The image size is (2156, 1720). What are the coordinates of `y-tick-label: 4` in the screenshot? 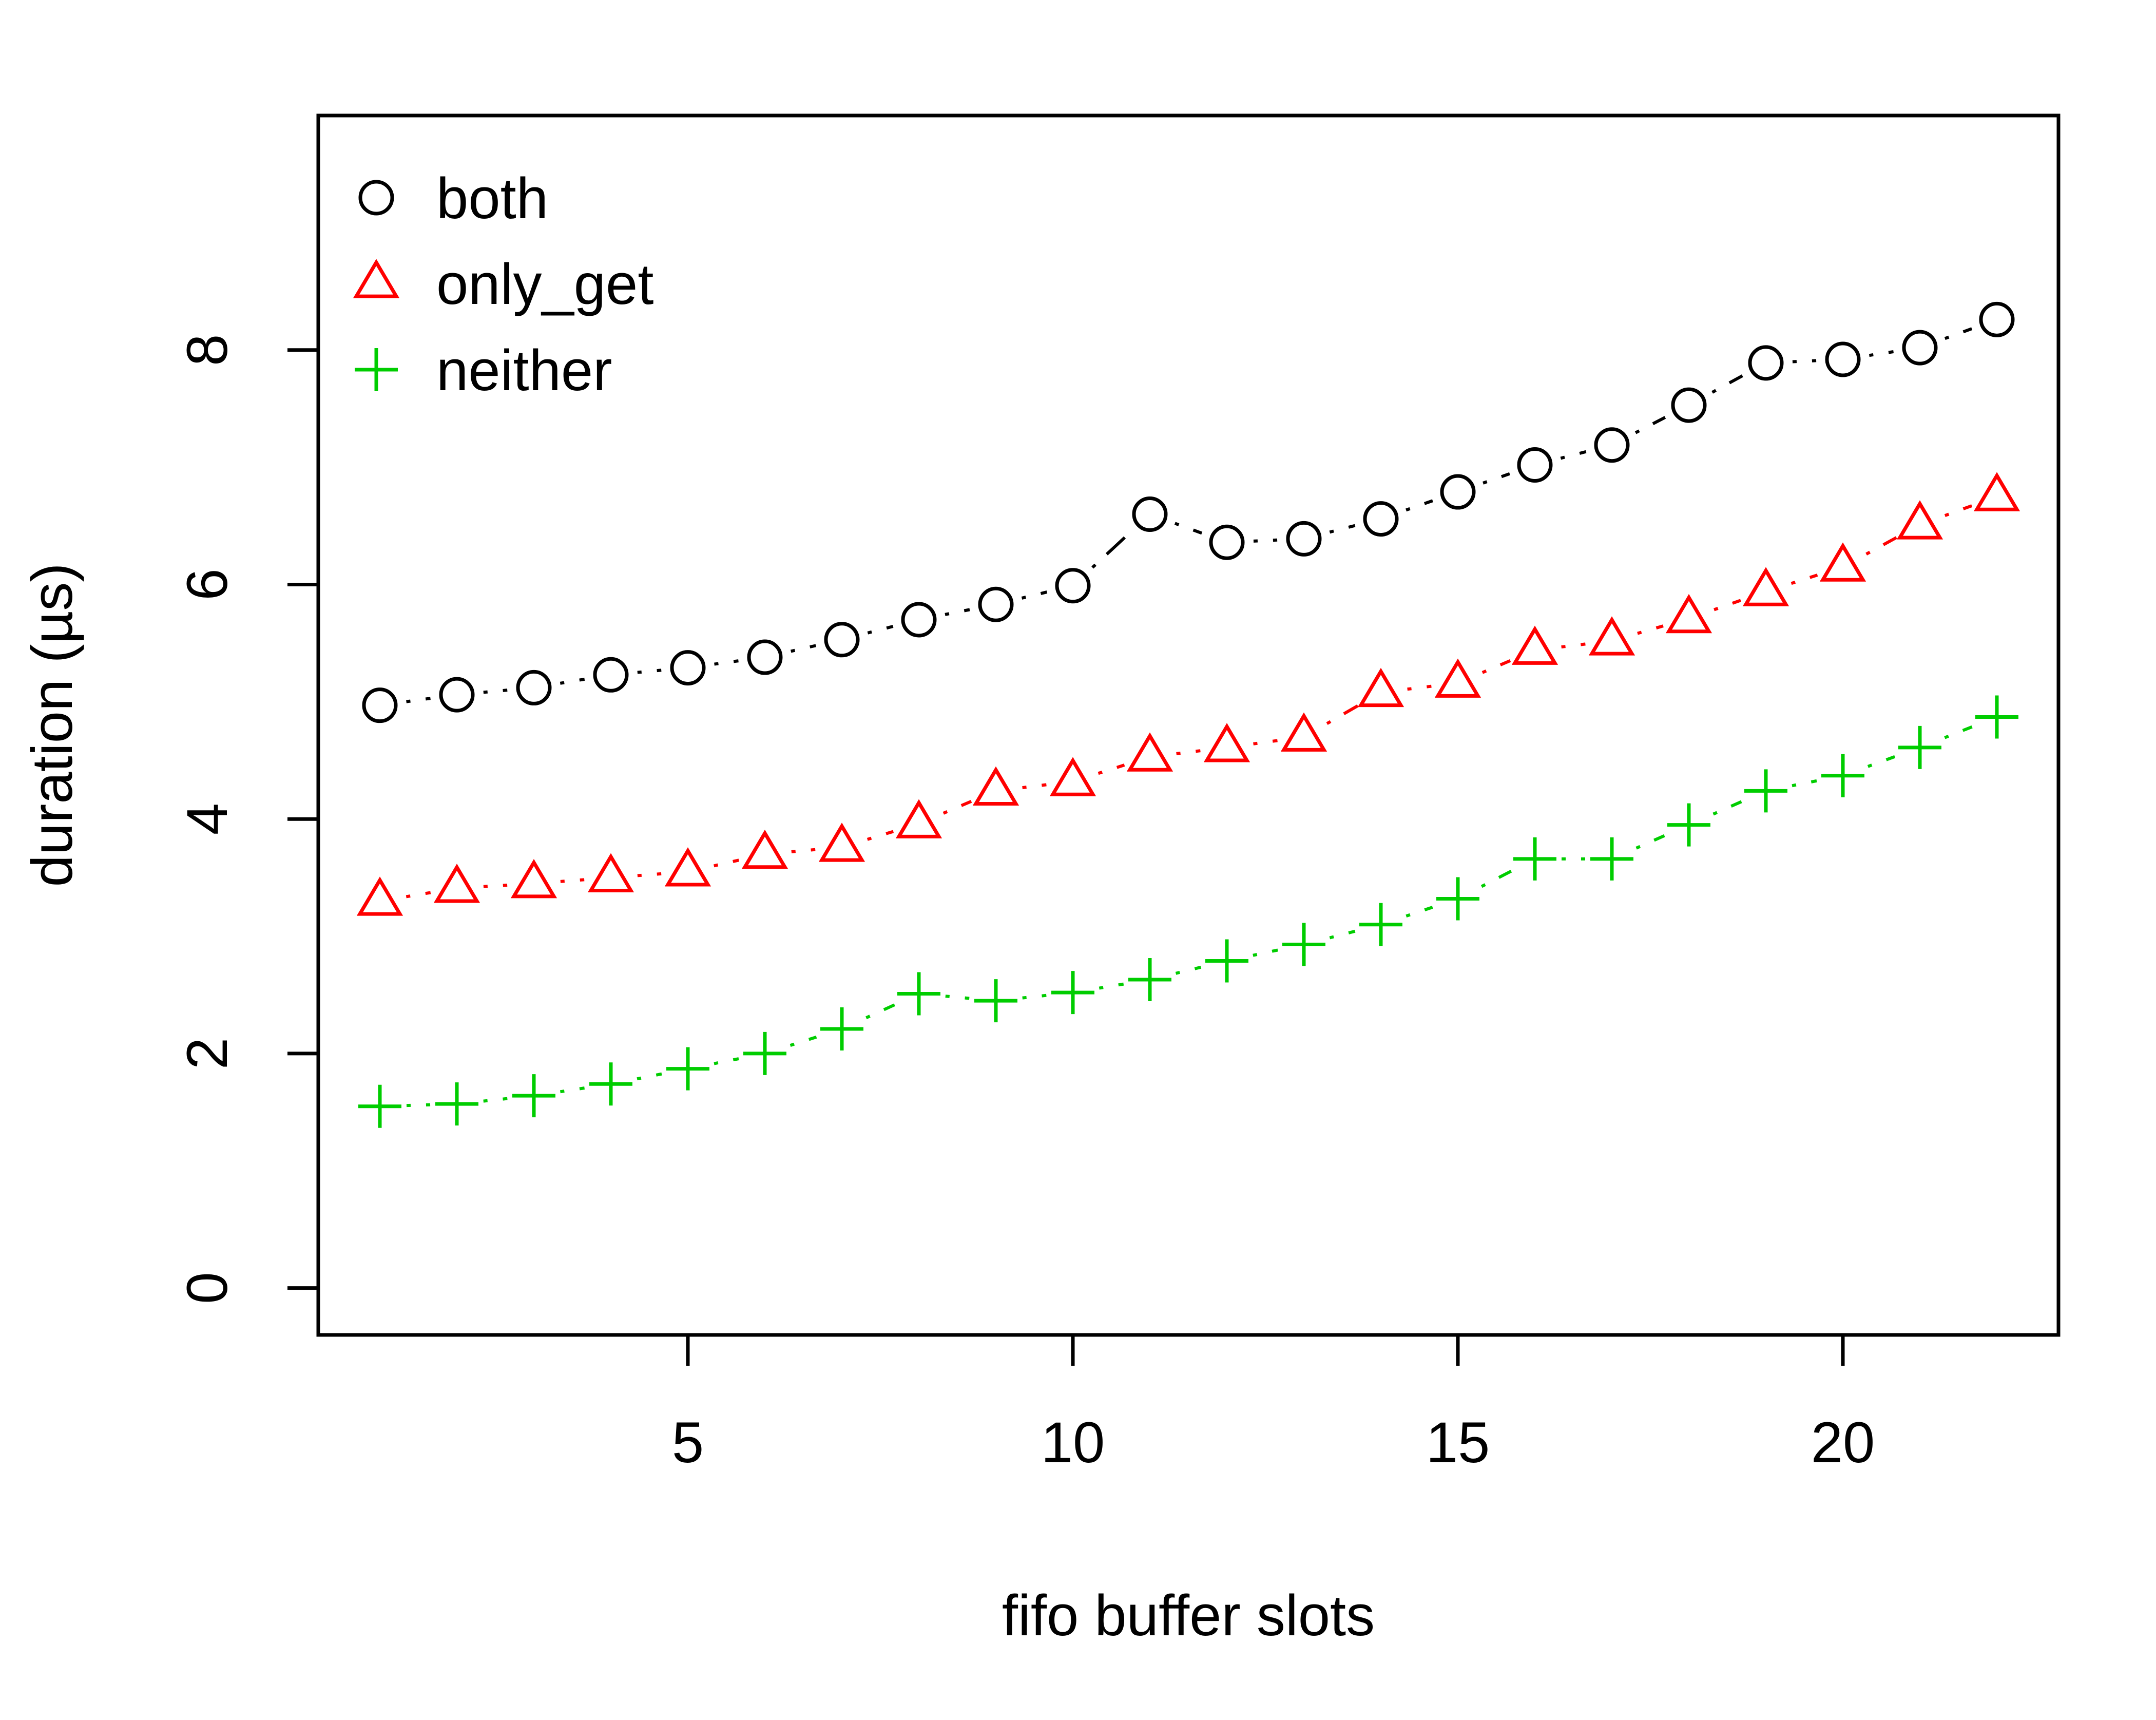 It's located at (207, 819).